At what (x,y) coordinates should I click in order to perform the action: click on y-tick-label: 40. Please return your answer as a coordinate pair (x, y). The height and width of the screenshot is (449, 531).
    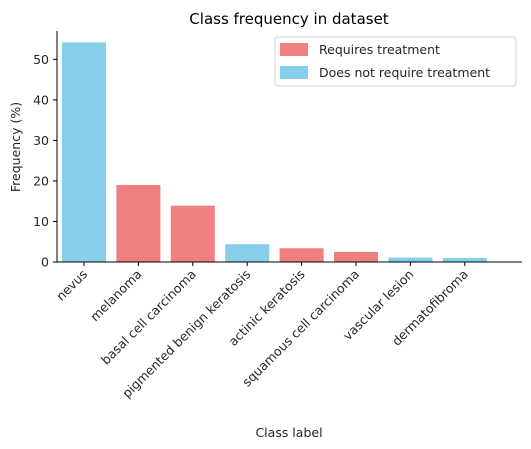
    Looking at the image, I should click on (41, 99).